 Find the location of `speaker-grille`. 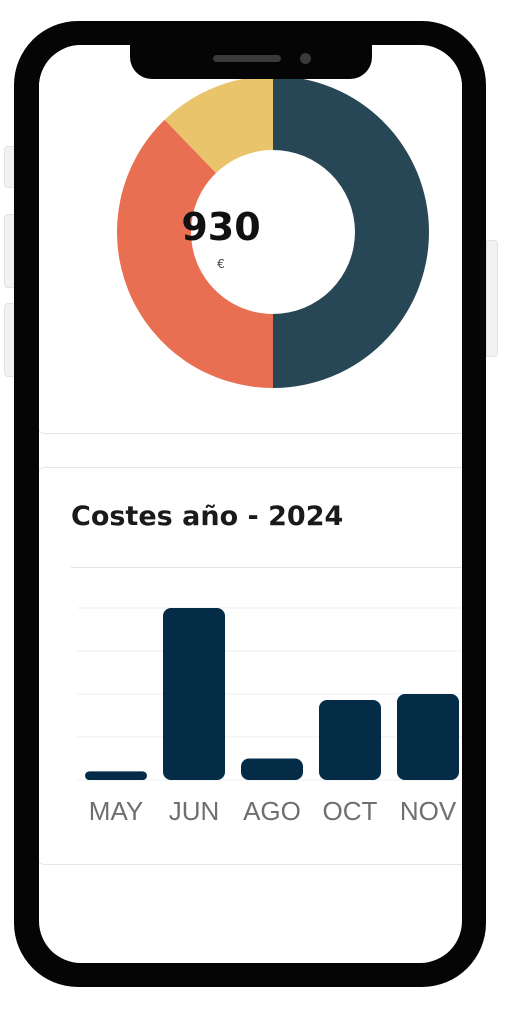

speaker-grille is located at coordinates (247, 58).